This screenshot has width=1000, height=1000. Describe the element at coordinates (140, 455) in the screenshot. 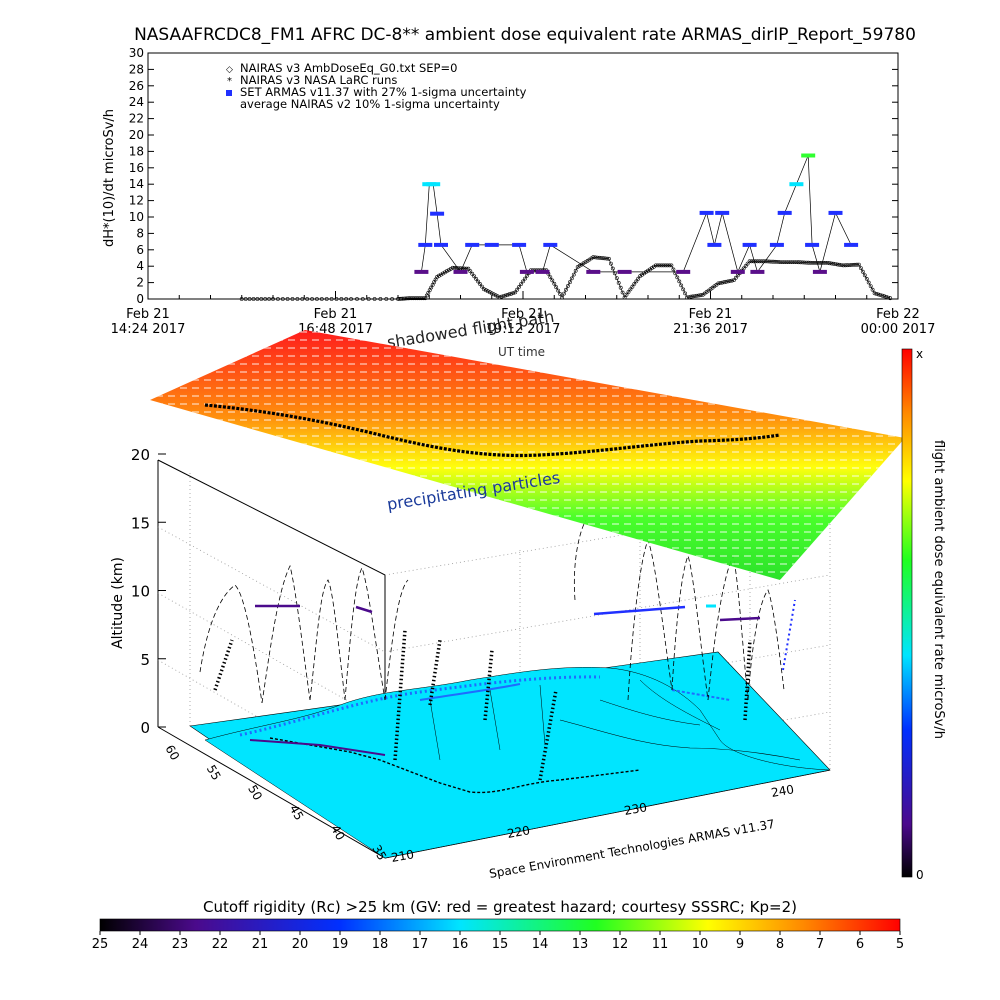

I see `altitude-tick-label: 20` at that location.